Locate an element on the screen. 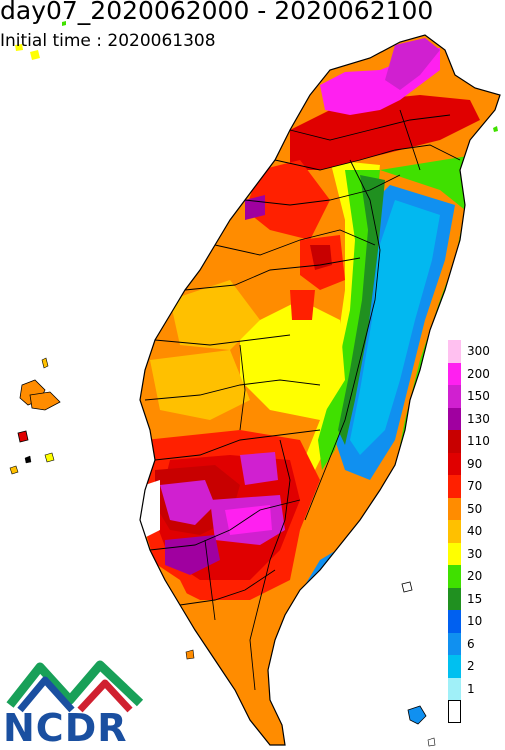  legend-label: 300 is located at coordinates (478, 351).